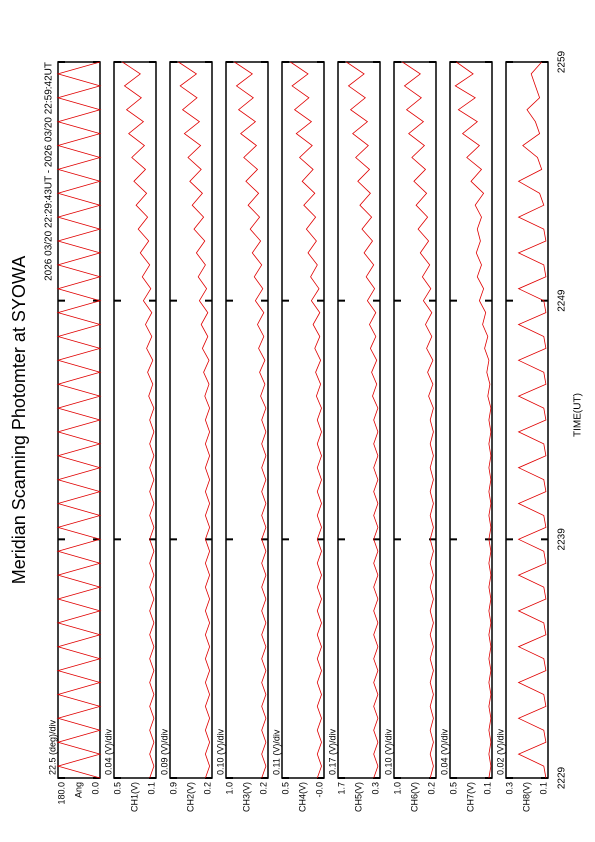  Describe the element at coordinates (246, 797) in the screenshot. I see `y-axis-label: CH3(V)` at that location.